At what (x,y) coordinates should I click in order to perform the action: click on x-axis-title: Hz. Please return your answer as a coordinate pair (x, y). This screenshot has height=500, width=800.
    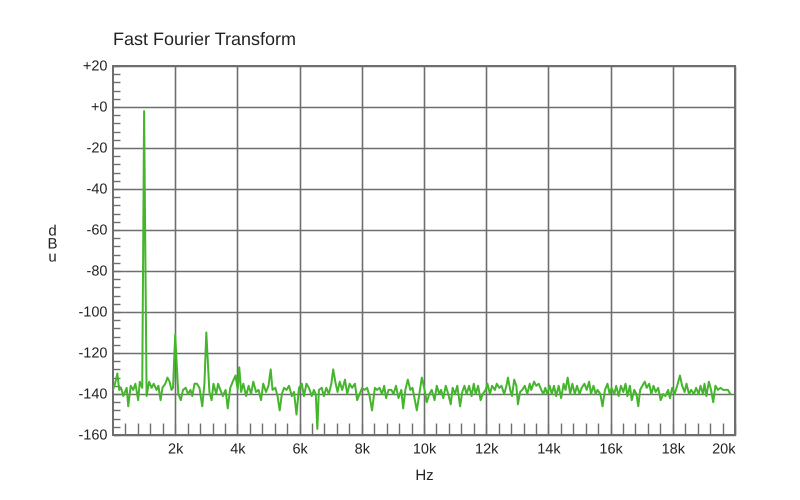
    Looking at the image, I should click on (424, 475).